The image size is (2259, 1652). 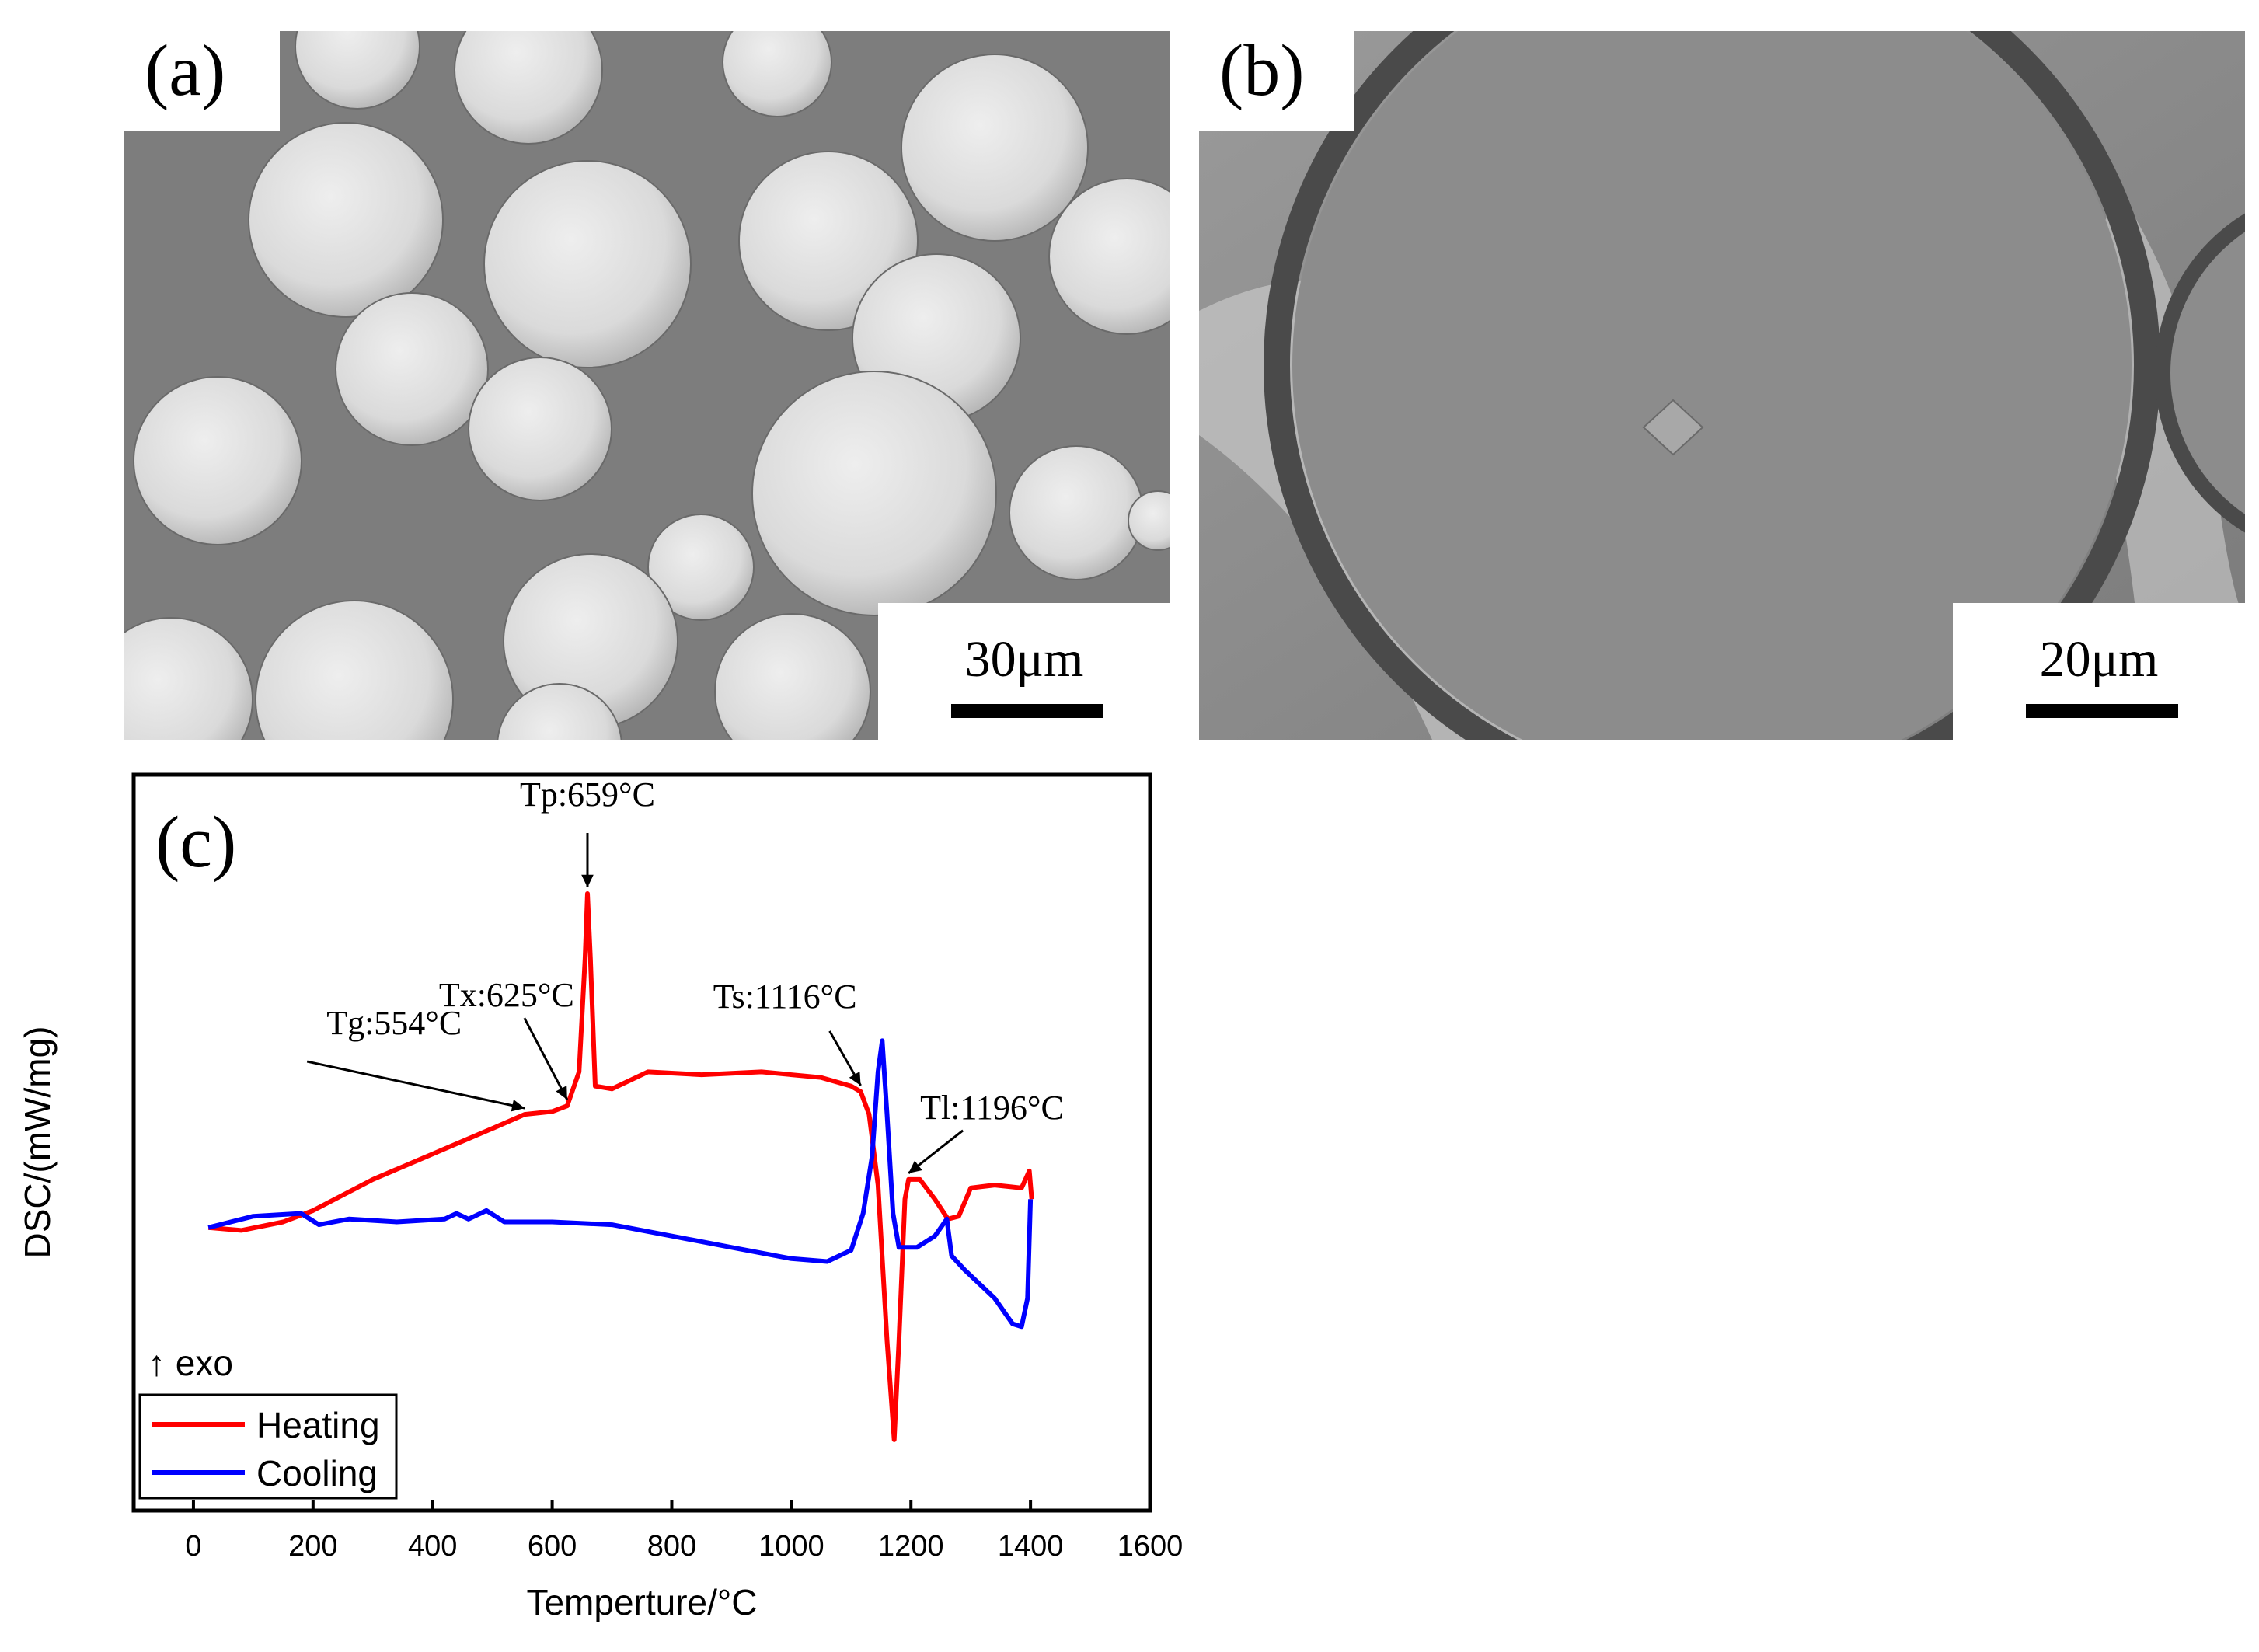 What do you see at coordinates (193, 1546) in the screenshot?
I see `x-tick-label-0: 0` at bounding box center [193, 1546].